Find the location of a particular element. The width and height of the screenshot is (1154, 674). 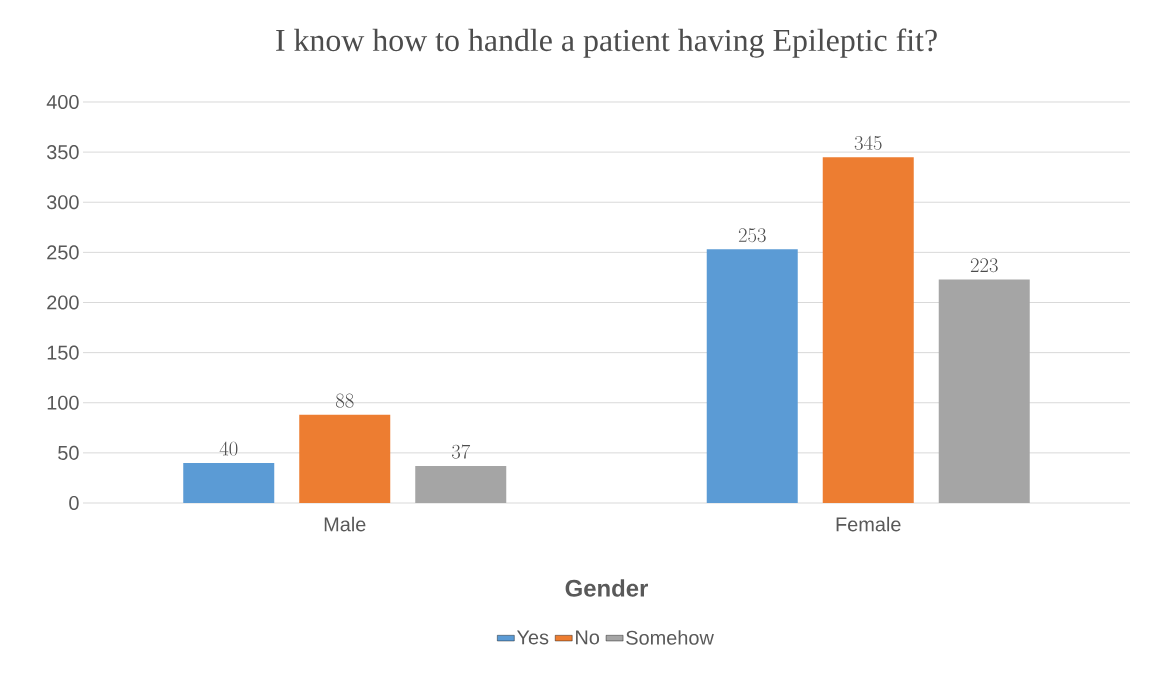

data-label: 88 is located at coordinates (344, 400).